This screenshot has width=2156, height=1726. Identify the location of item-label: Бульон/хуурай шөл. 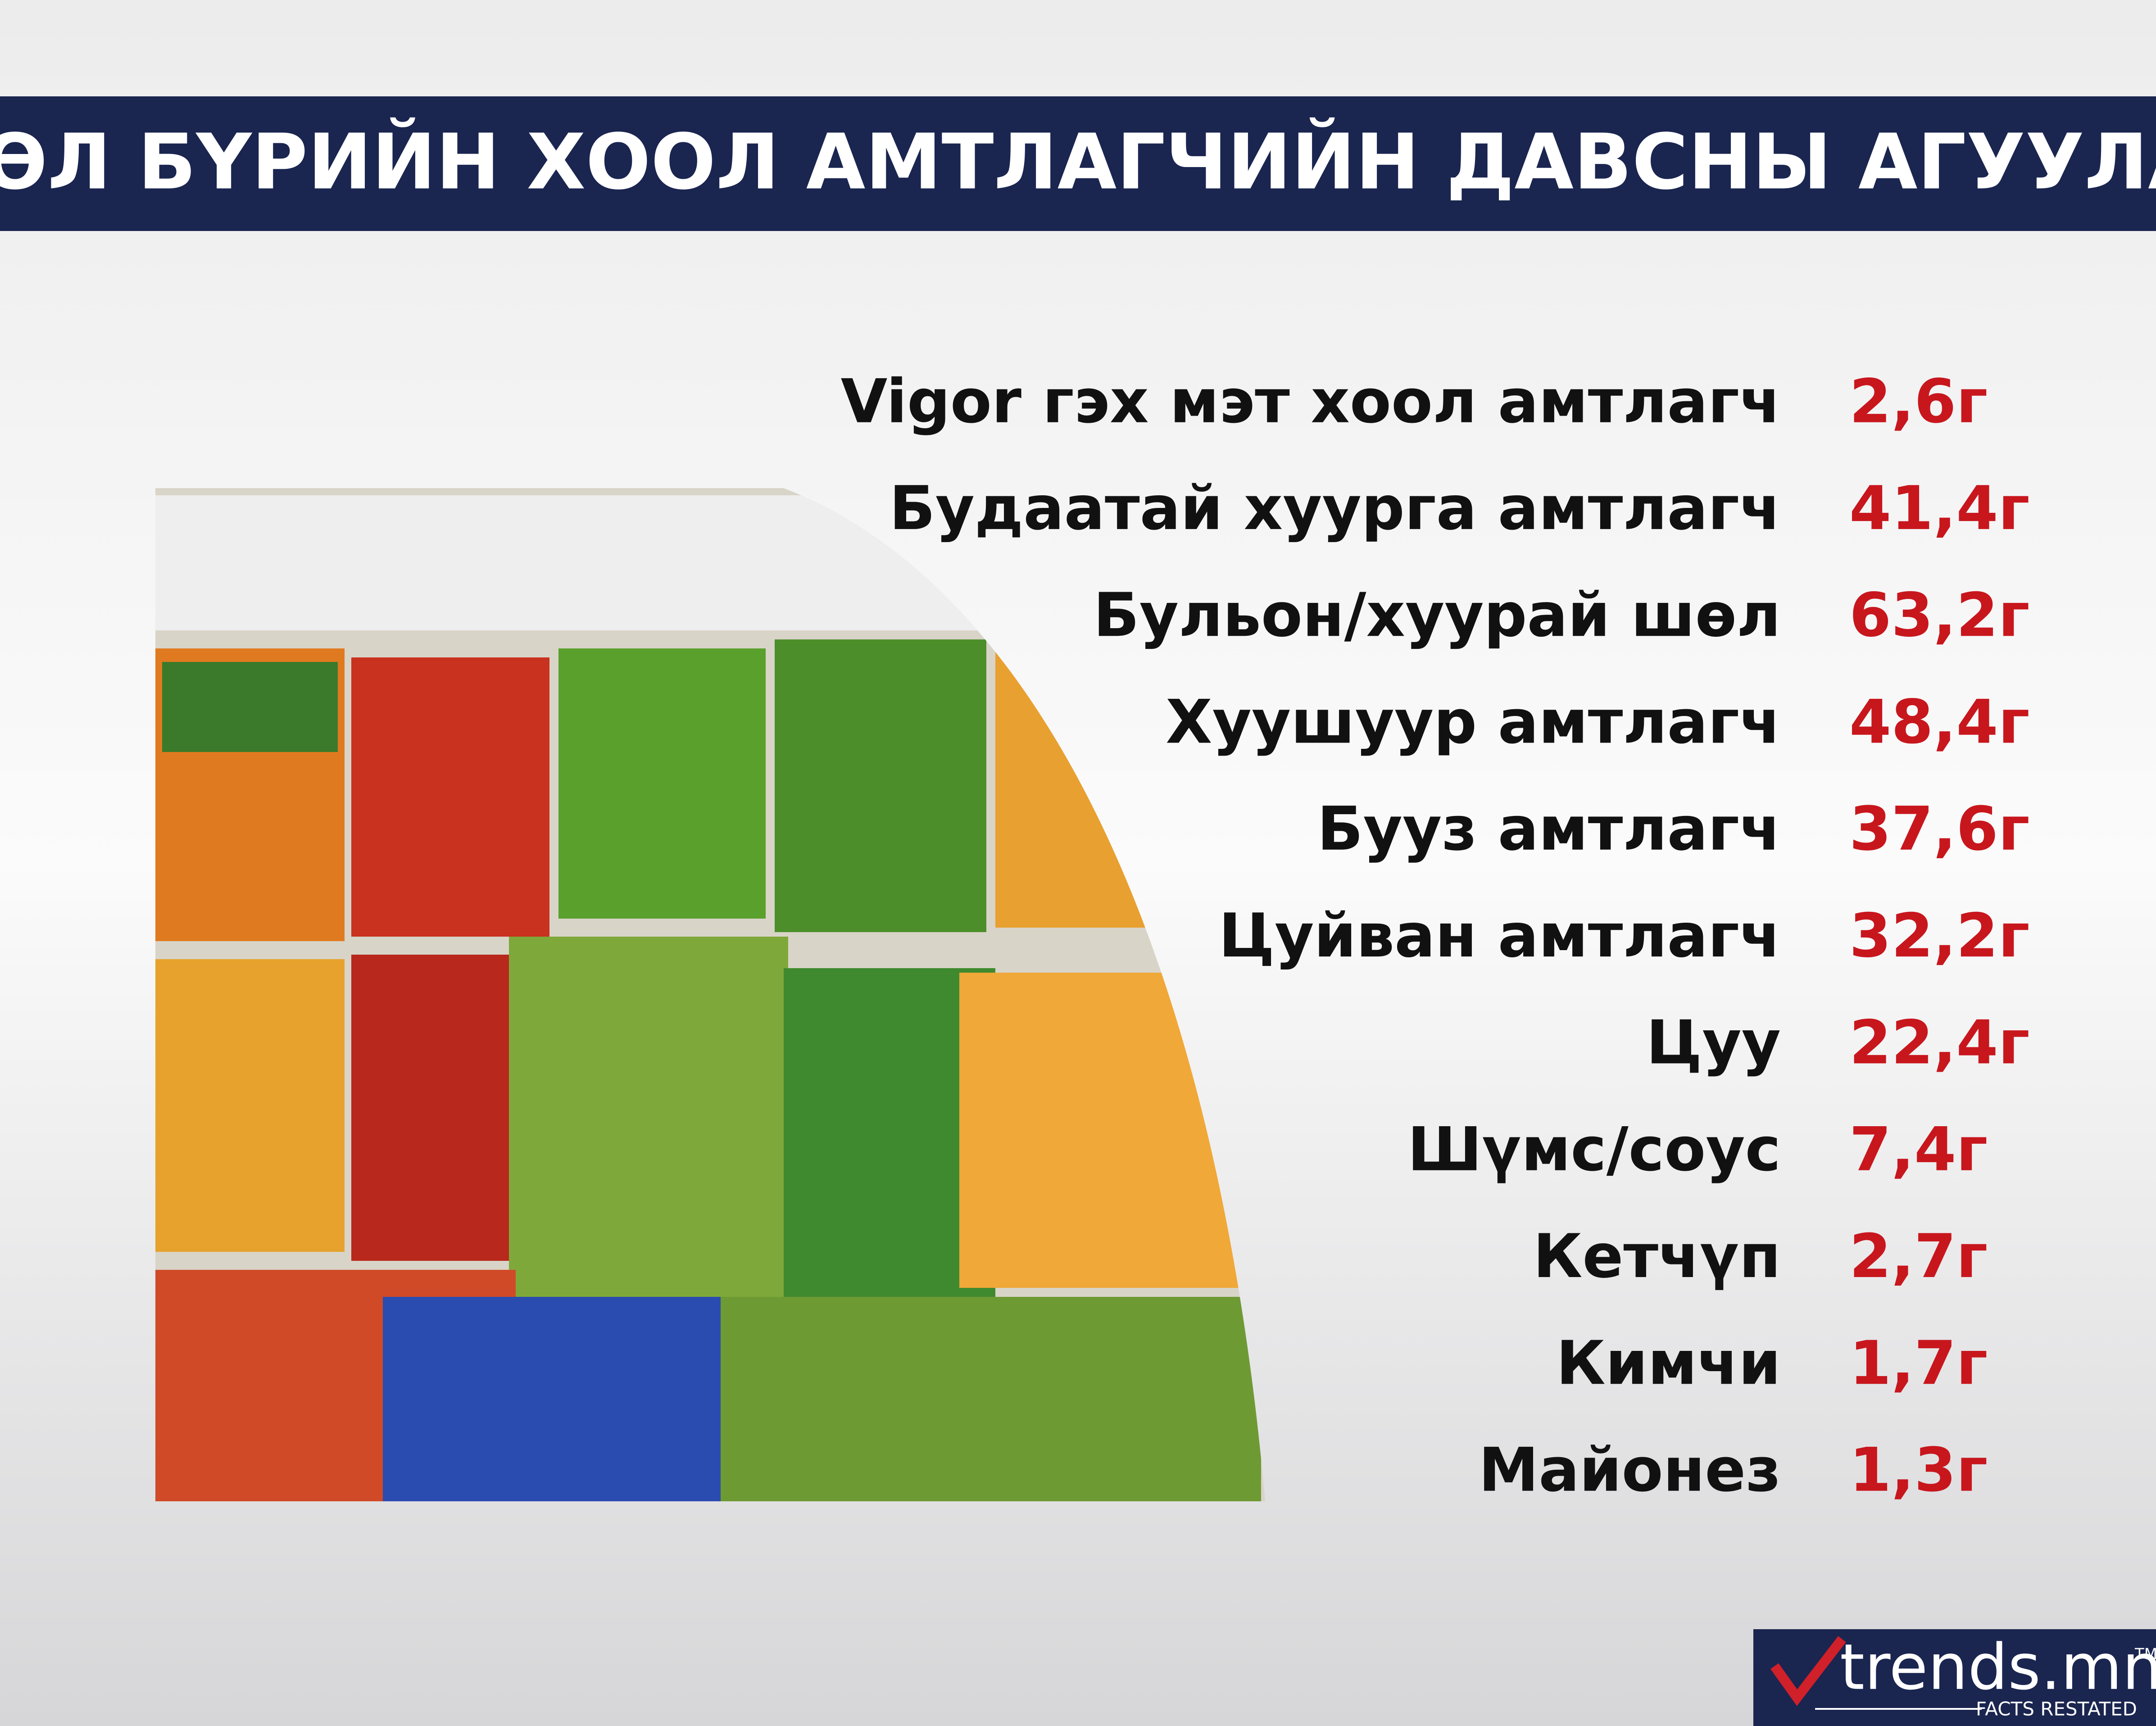
(1437, 615).